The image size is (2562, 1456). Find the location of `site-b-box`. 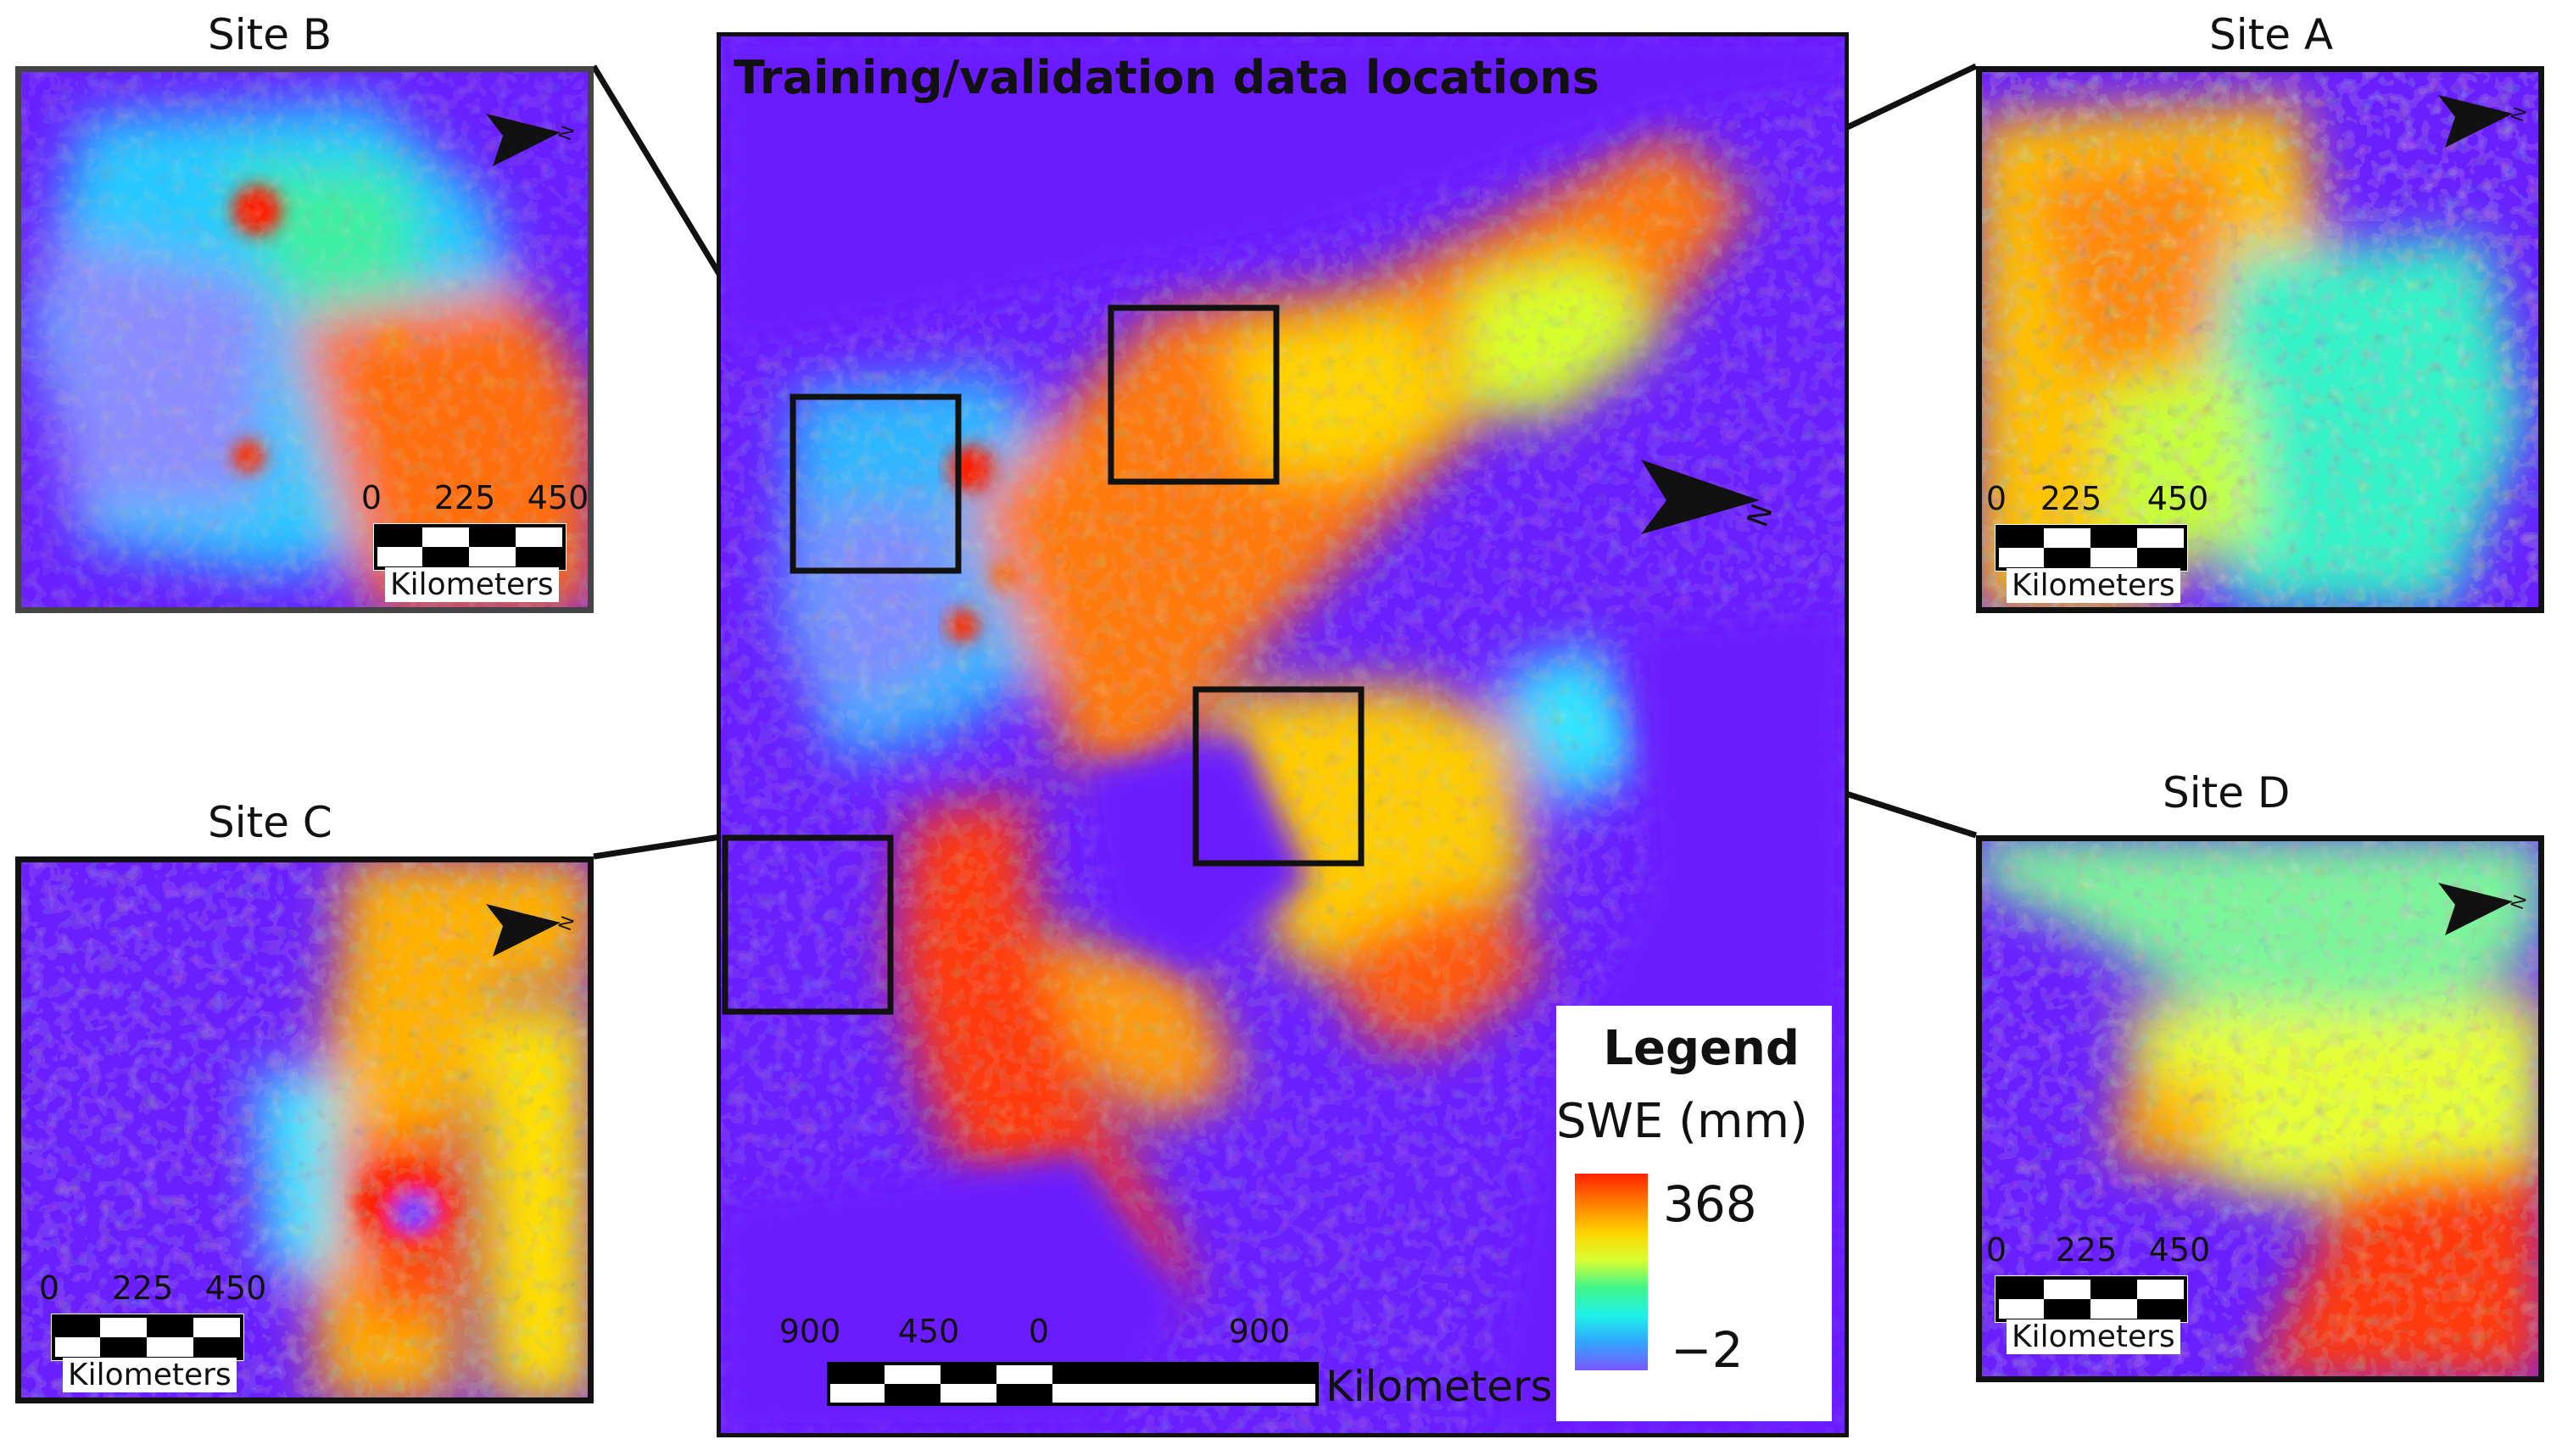

site-b-box is located at coordinates (876, 483).